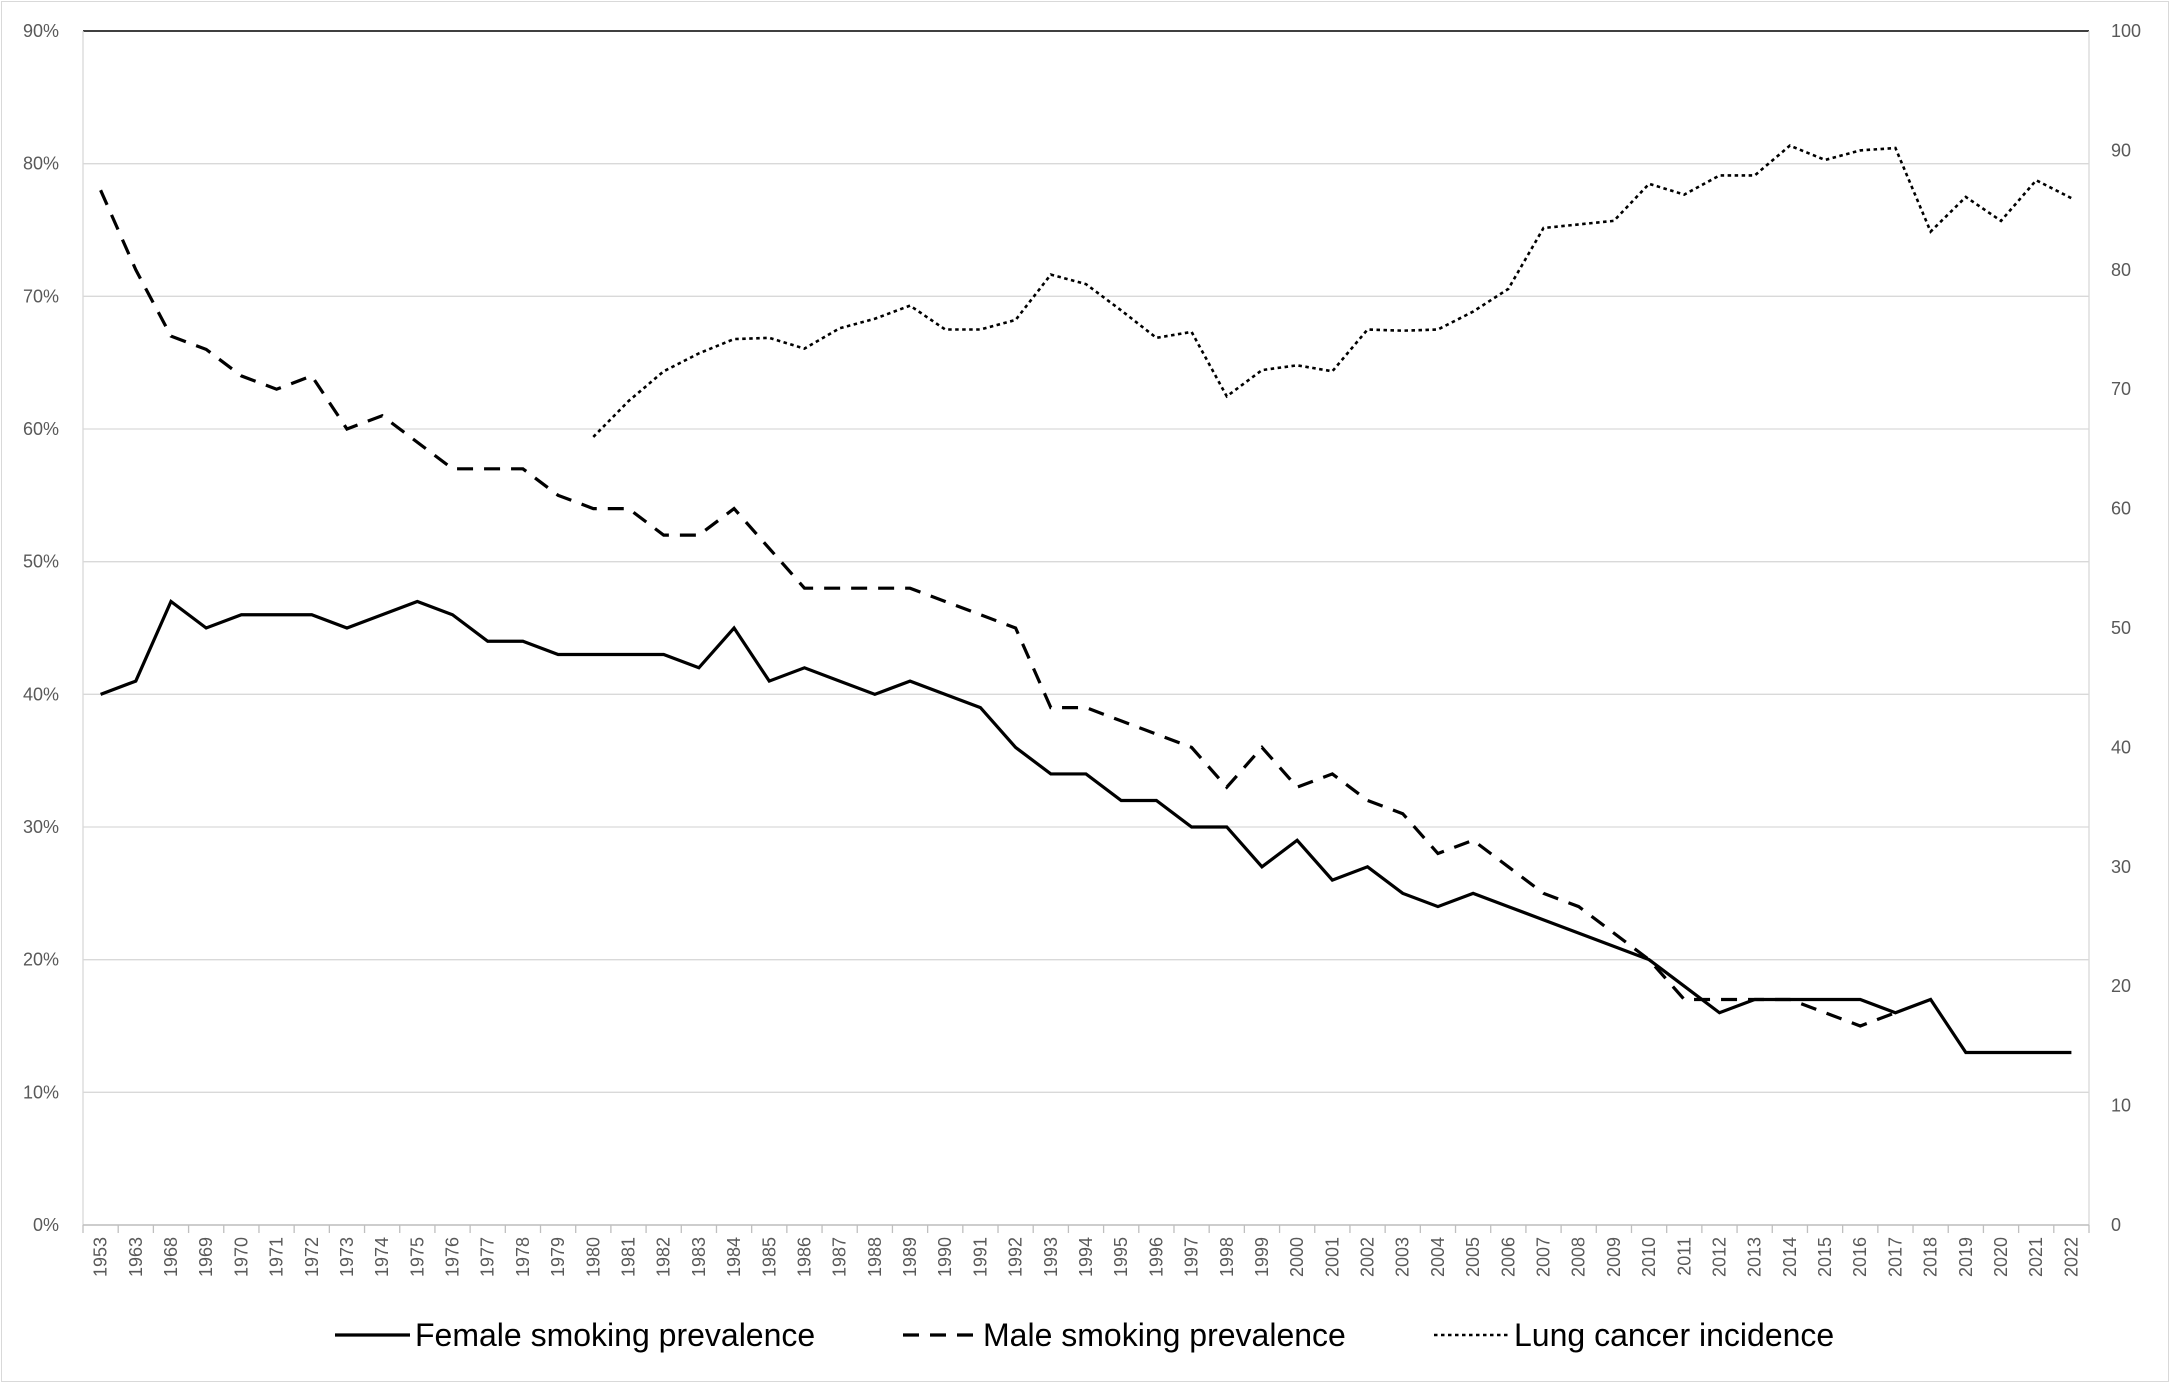 The height and width of the screenshot is (1385, 2172). Describe the element at coordinates (2121, 628) in the screenshot. I see `y2-tick-label: 50` at that location.